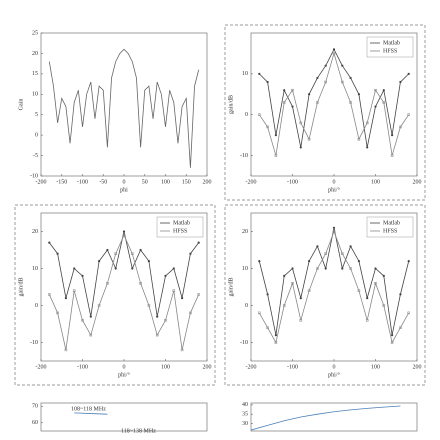 This screenshot has height=440, width=440. Describe the element at coordinates (124, 374) in the screenshot. I see `x-axis-label: phi/°` at that location.